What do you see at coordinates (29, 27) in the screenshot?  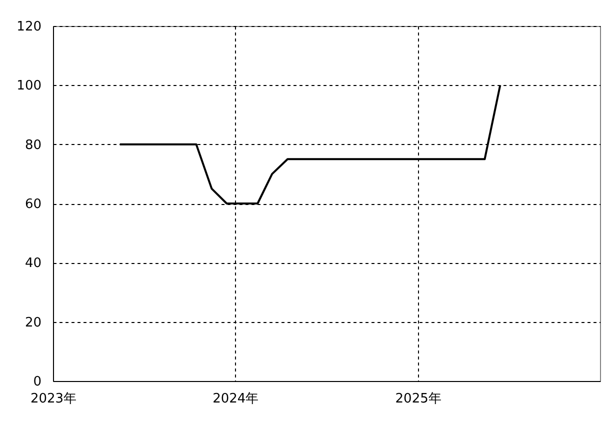 I see `y-tick-label: 120` at bounding box center [29, 27].